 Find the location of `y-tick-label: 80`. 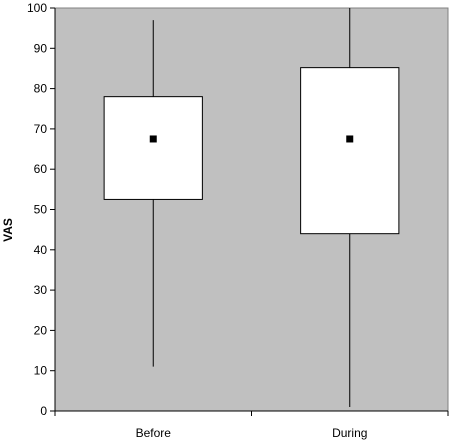

y-tick-label: 80 is located at coordinates (41, 89).